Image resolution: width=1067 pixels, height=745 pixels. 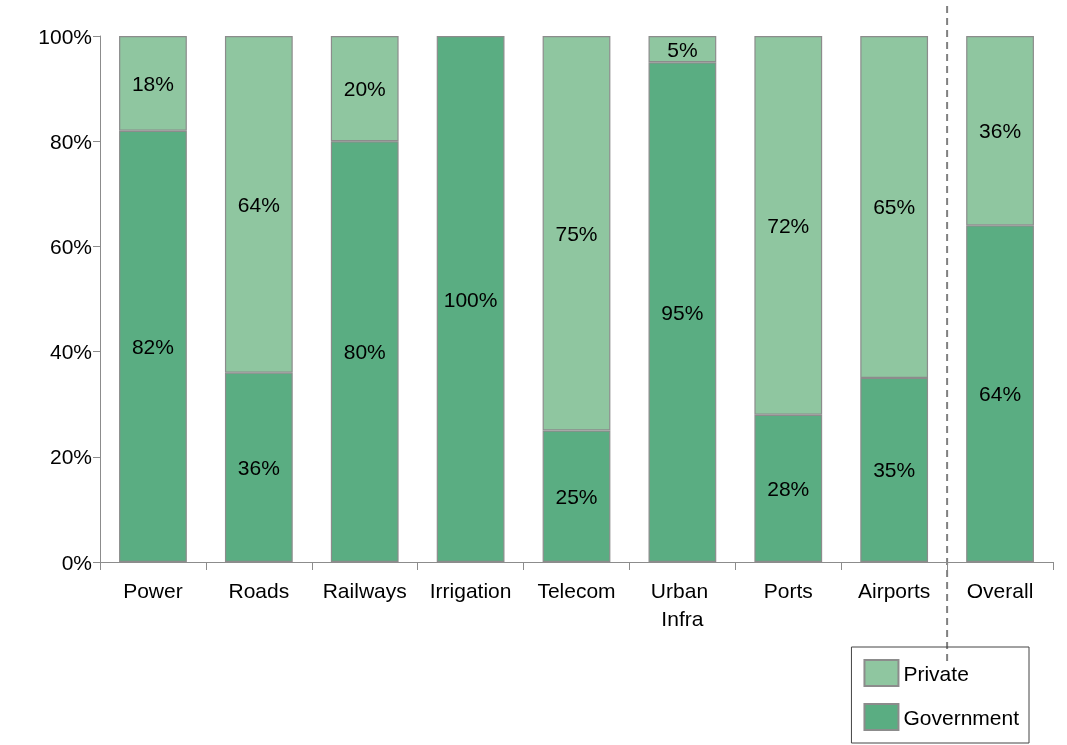 I want to click on y-tick-label: 100%, so click(x=65, y=36).